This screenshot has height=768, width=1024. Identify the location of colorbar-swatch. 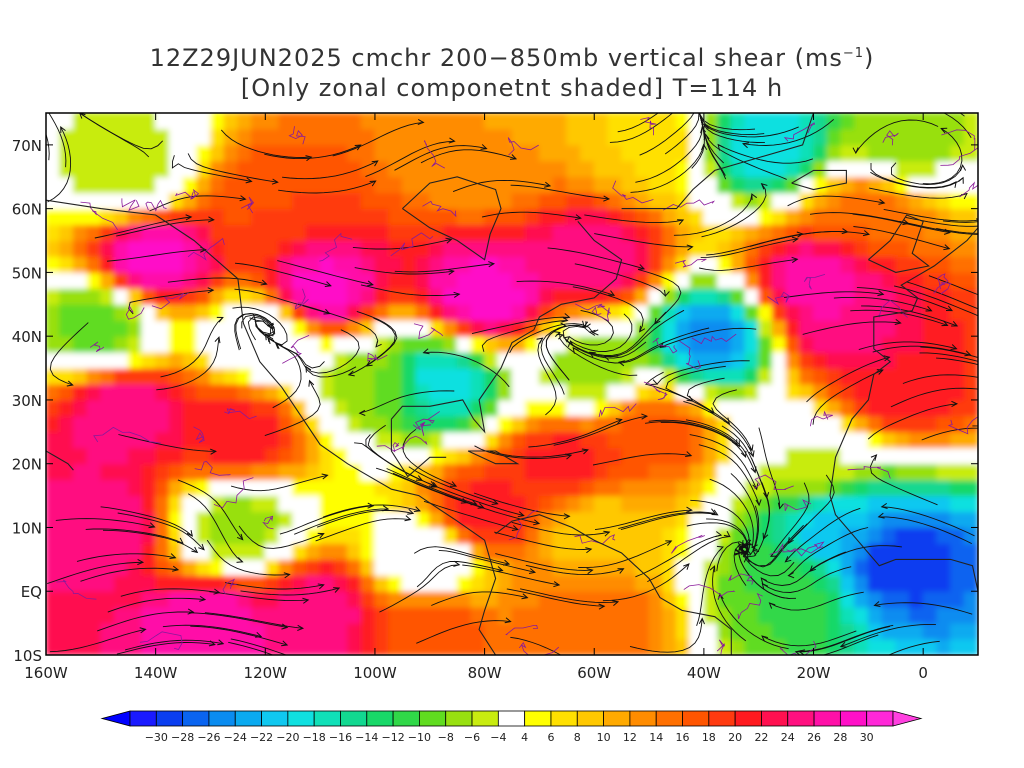
(485, 718).